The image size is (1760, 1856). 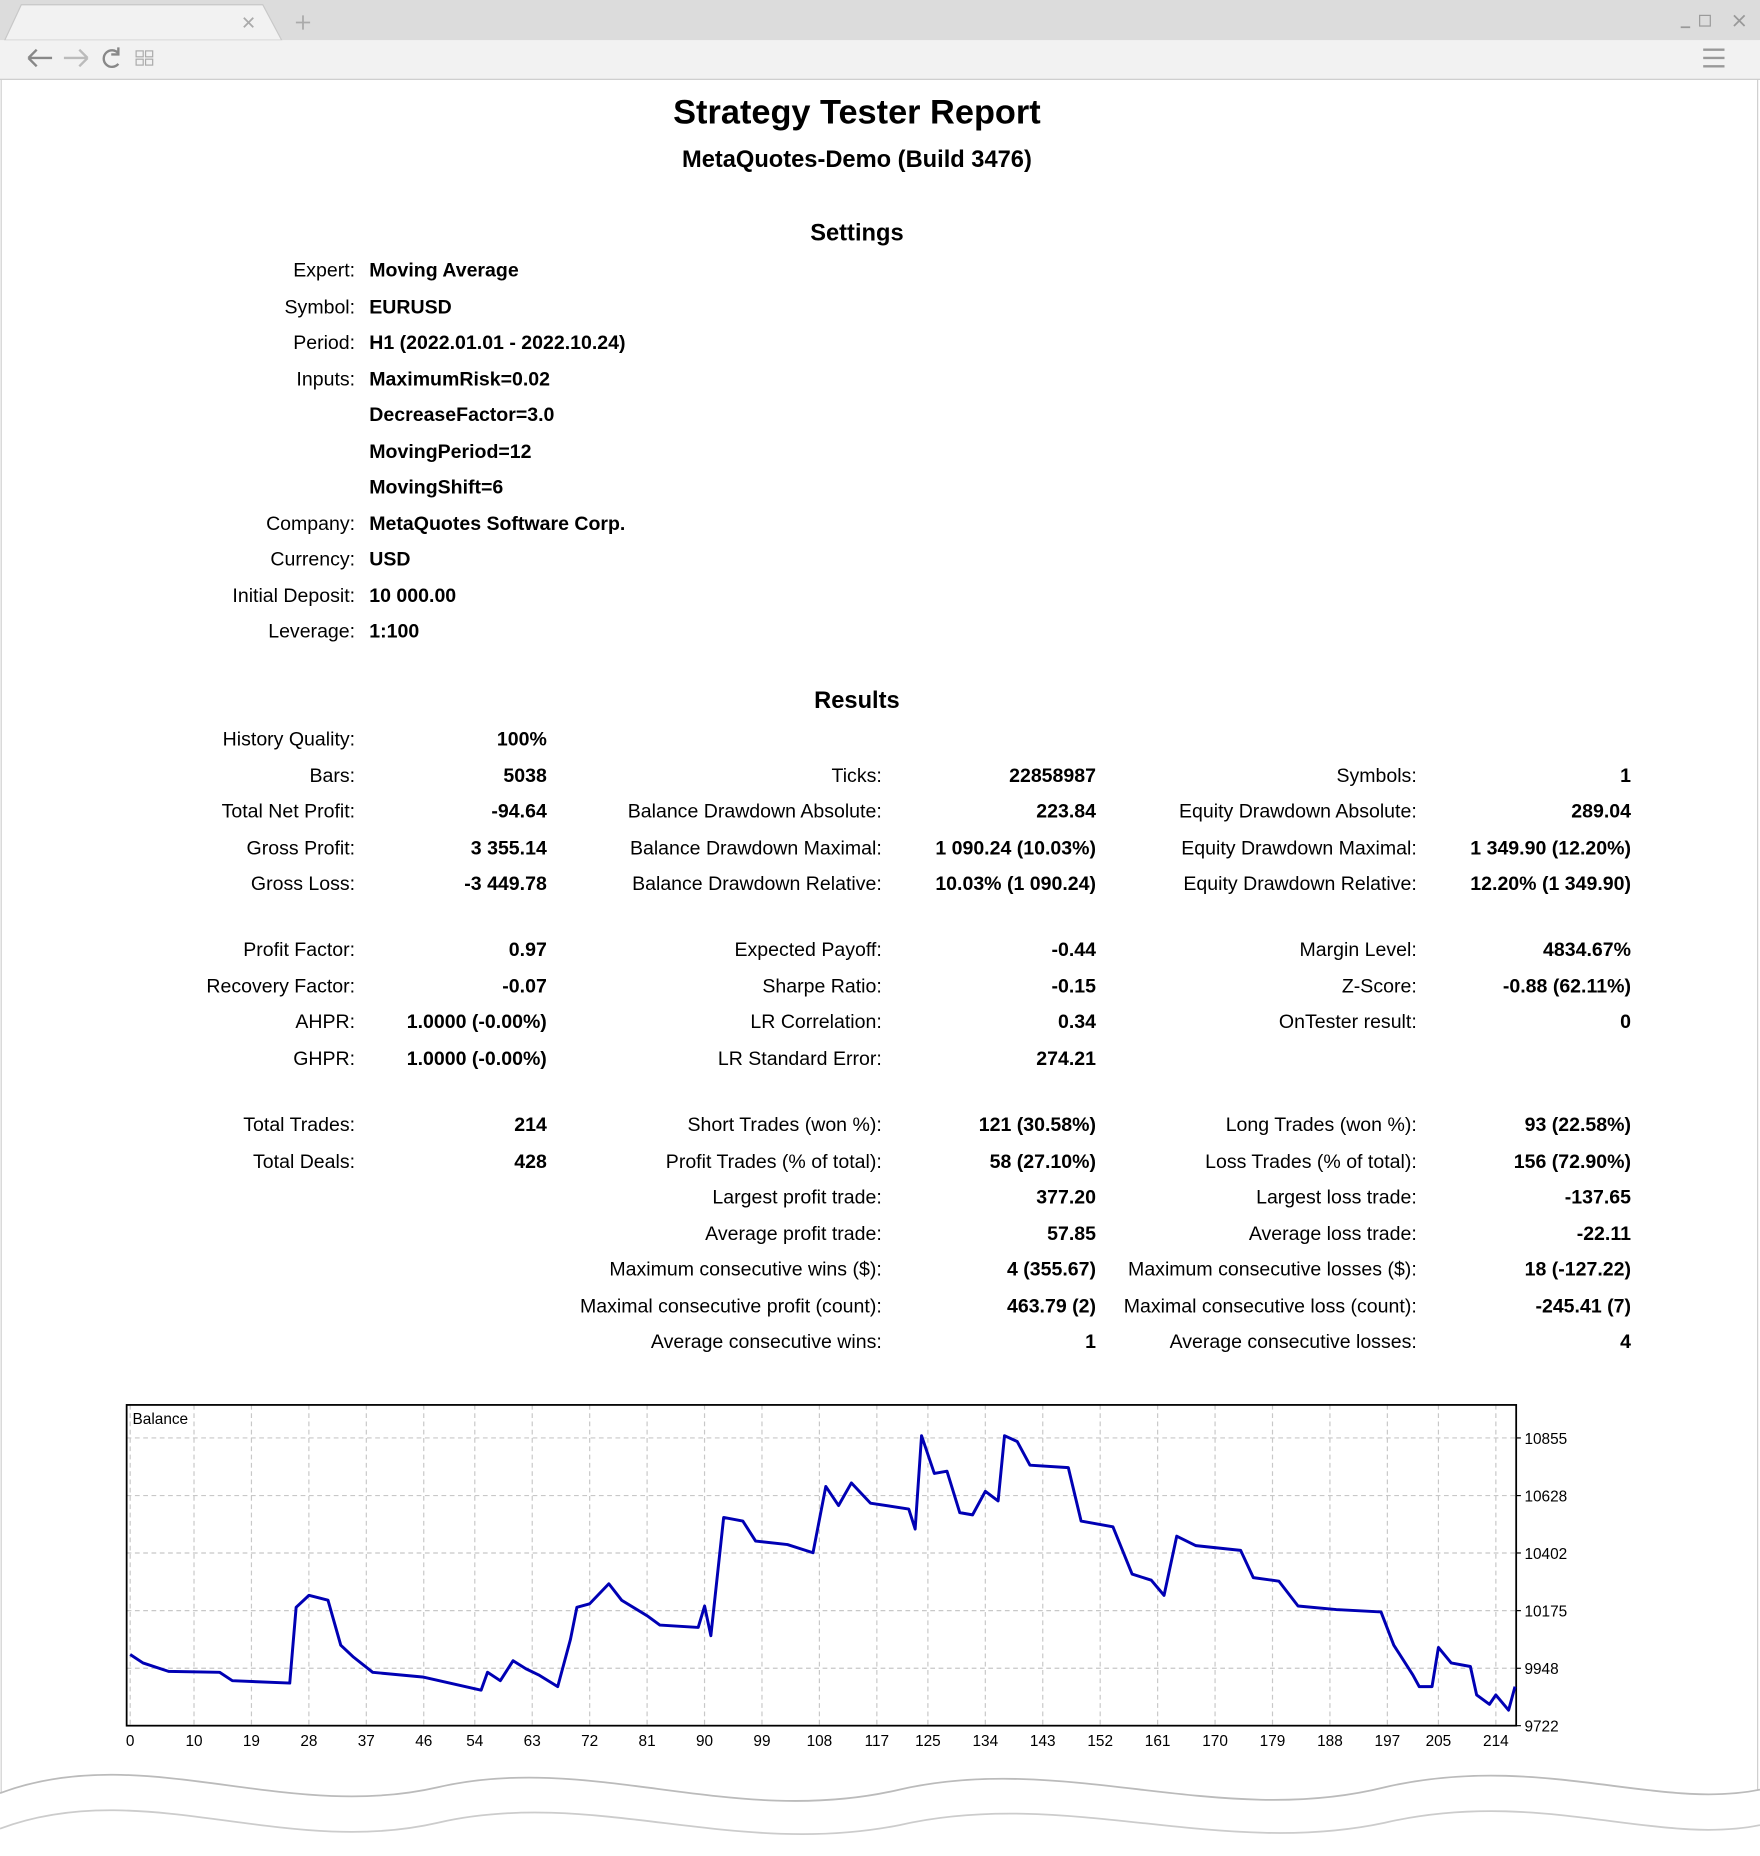 What do you see at coordinates (1311, 1161) in the screenshot?
I see `result-label: Loss Trades (% of total):` at bounding box center [1311, 1161].